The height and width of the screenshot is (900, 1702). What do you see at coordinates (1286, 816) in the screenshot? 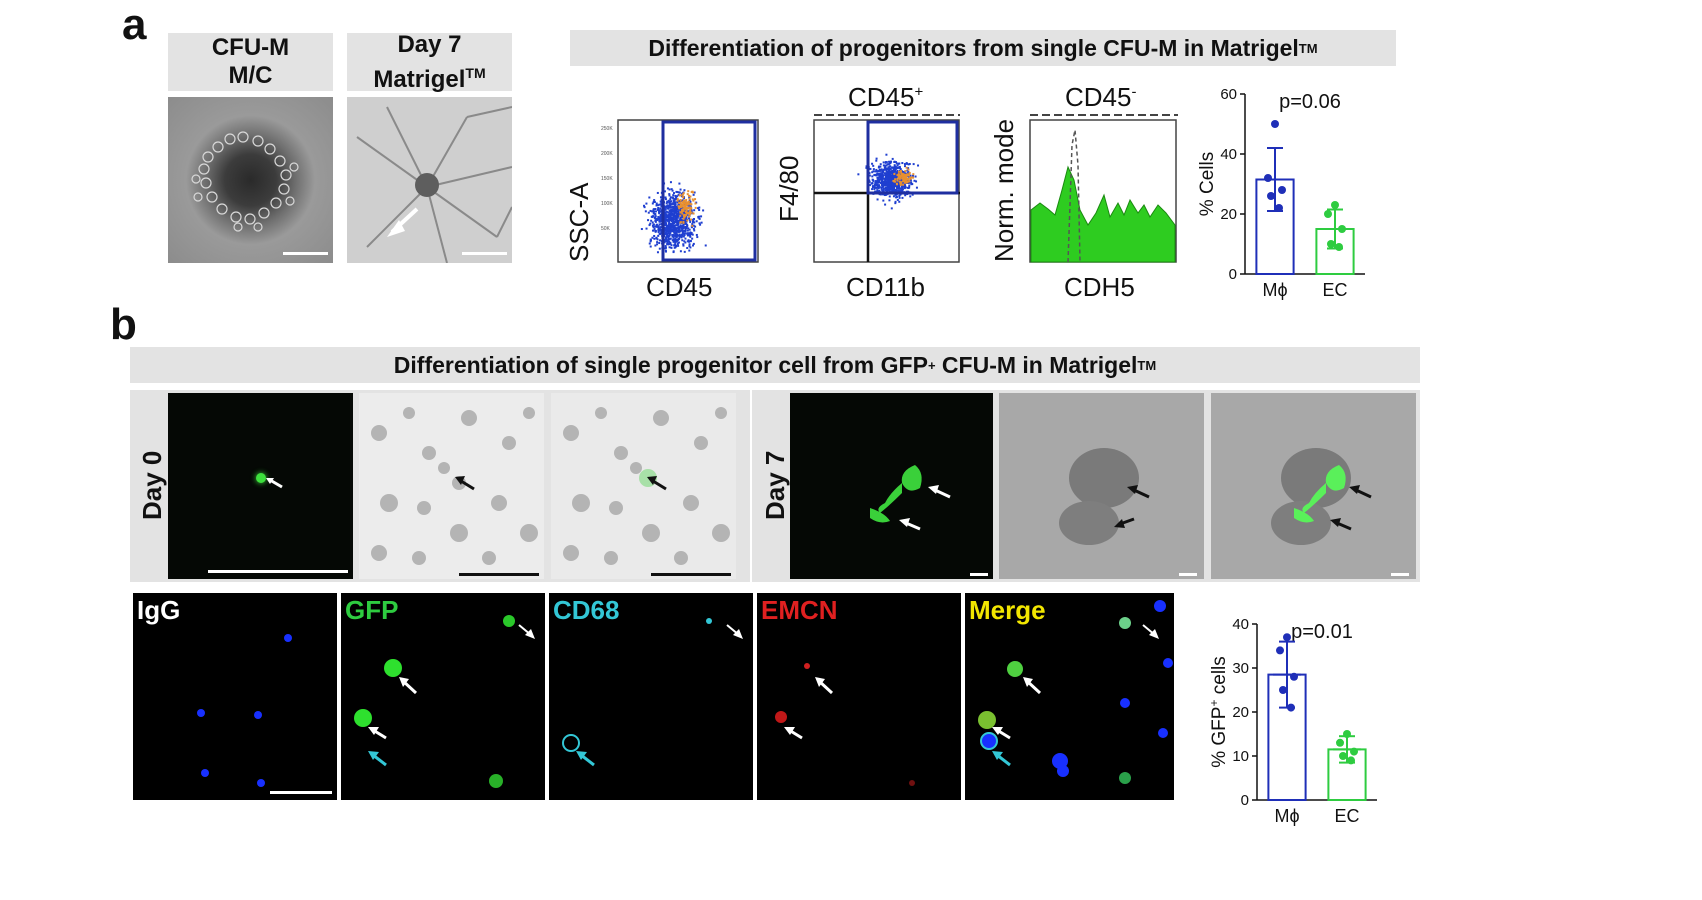
I see `x-tick-label: Mϕ` at bounding box center [1286, 816].